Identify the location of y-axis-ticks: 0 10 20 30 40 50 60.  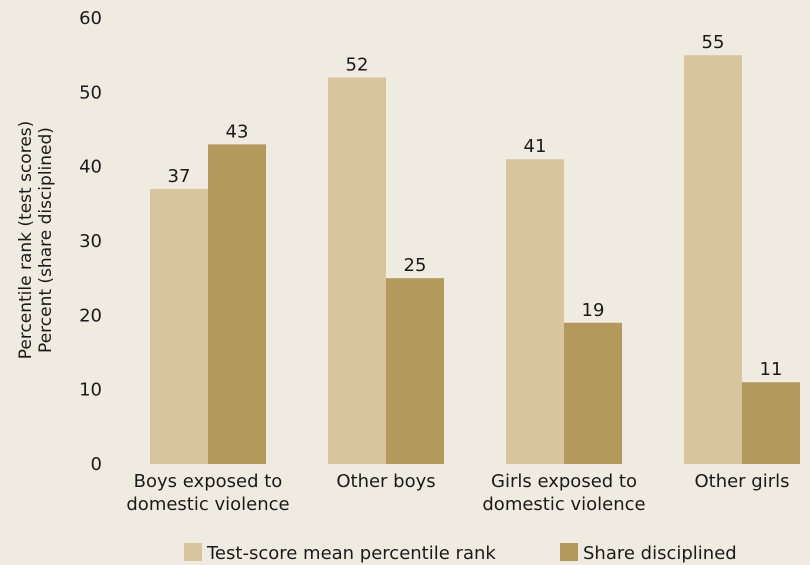
(90, 241).